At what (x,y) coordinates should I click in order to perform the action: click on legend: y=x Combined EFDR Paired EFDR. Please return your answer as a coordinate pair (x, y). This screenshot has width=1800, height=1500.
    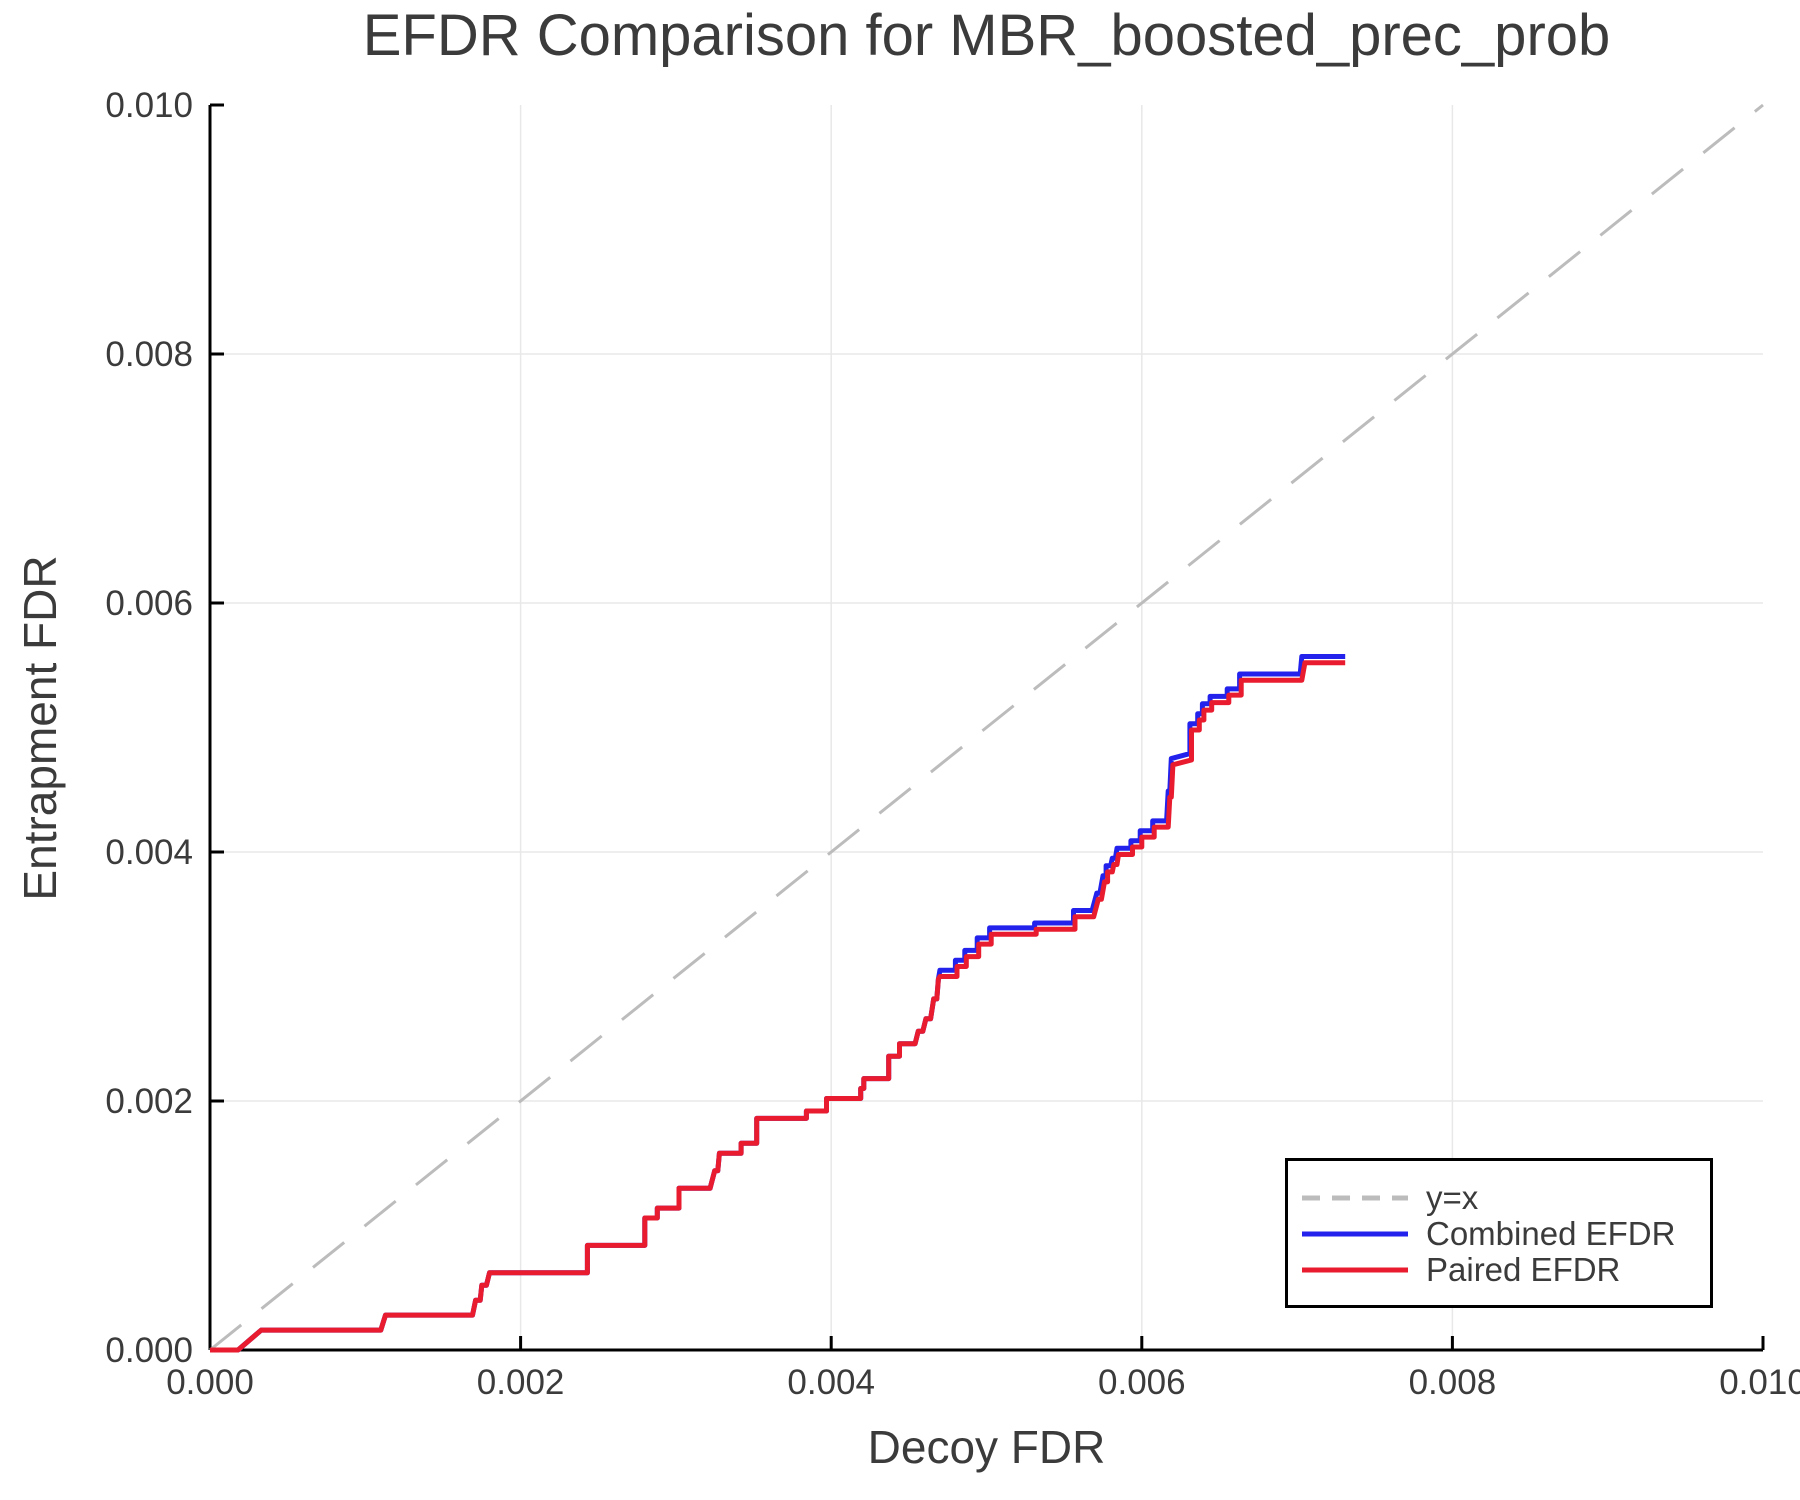
    Looking at the image, I should click on (1499, 1233).